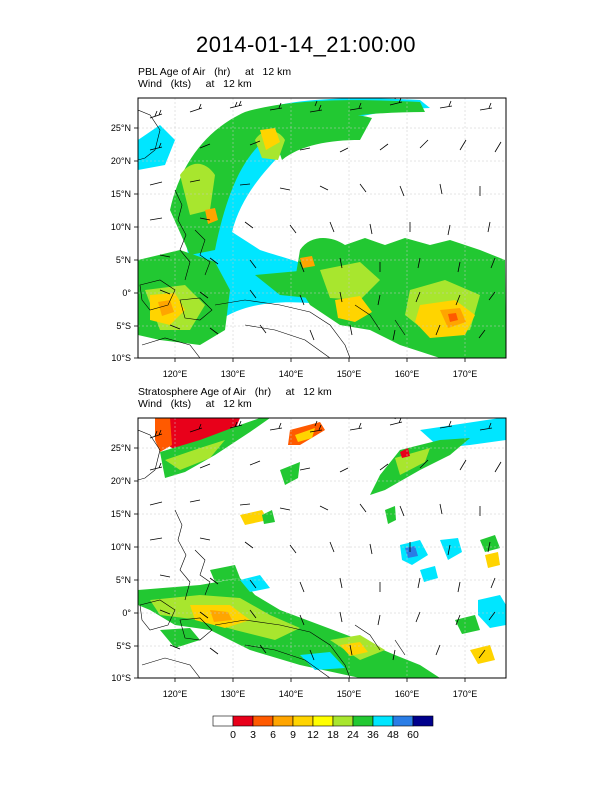 The height and width of the screenshot is (792, 612). I want to click on colorbar-label: 9, so click(293, 735).